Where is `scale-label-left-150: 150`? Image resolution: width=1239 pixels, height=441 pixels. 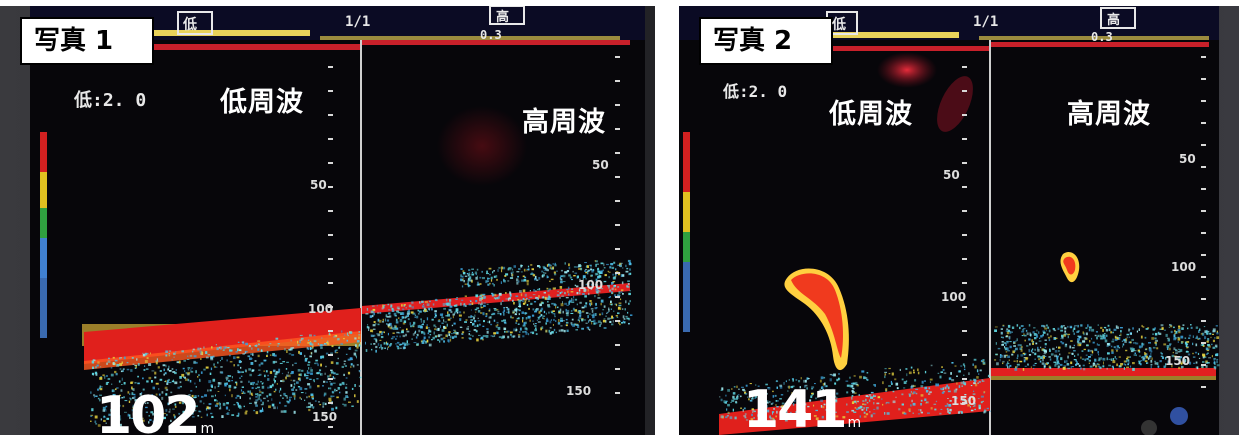
scale-label-left-150: 150 is located at coordinates (964, 401).